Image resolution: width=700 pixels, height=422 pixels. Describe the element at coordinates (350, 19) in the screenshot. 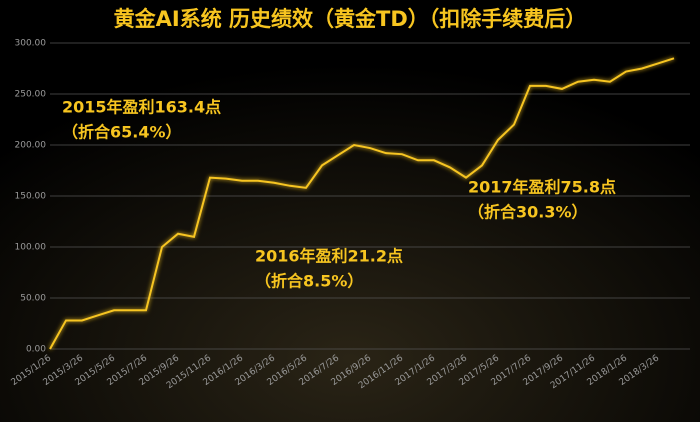

I see `chart-title: 黄金AI系统 历史绩效（黄金TD）（扣除手续费后）` at that location.